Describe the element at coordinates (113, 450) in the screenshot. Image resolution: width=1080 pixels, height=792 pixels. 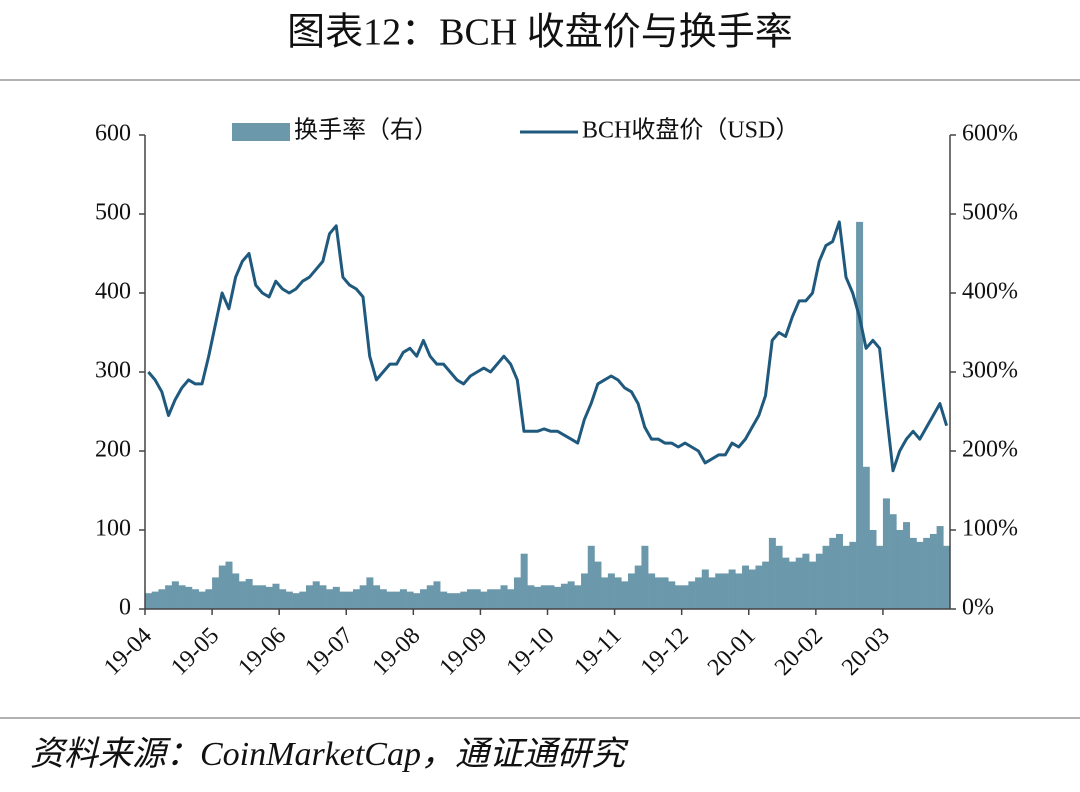
I see `y-tick-label: 200` at that location.